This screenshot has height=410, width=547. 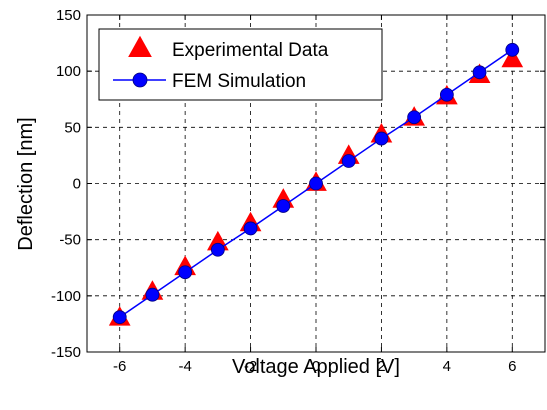 What do you see at coordinates (250, 366) in the screenshot?
I see `x-tick-label: -2` at bounding box center [250, 366].